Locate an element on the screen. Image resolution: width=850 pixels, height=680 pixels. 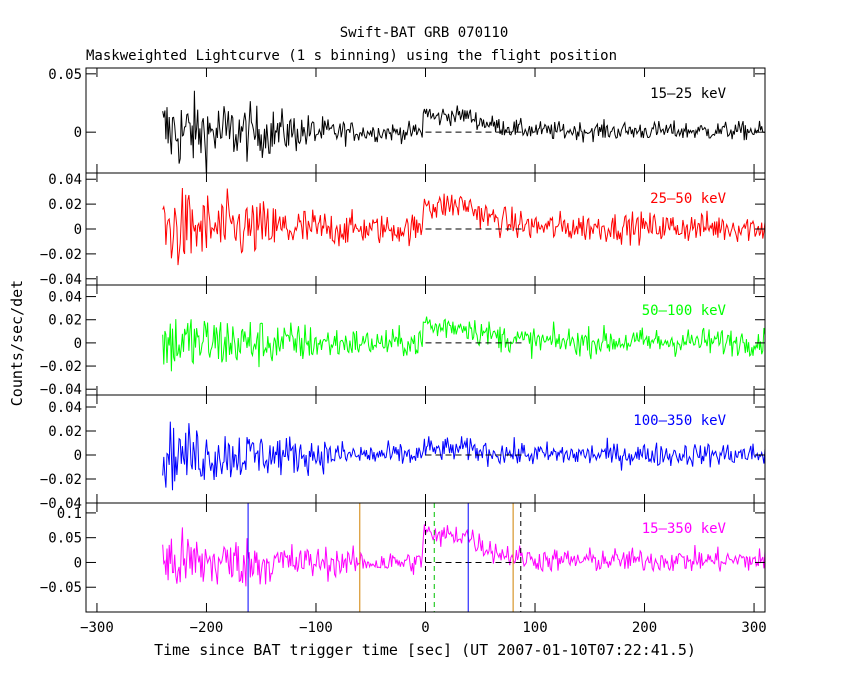
panel-2: 0.04 0.02 0 −0.02 −0.04 25–50 keV is located at coordinates (403, 230).